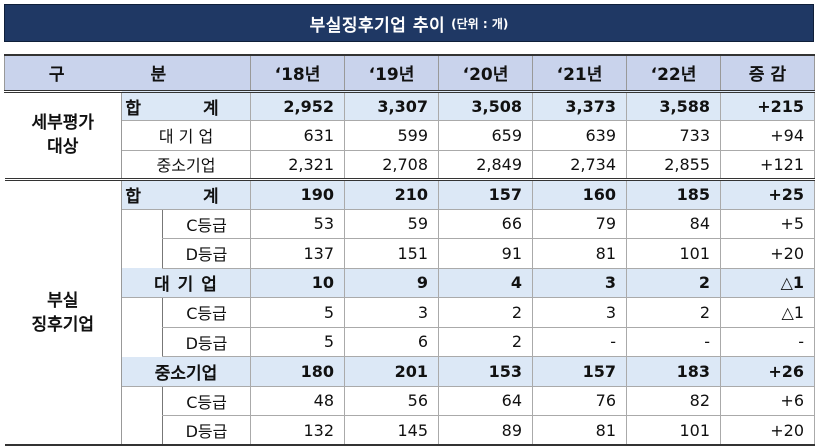 The width and height of the screenshot is (819, 446). What do you see at coordinates (767, 312) in the screenshot?
I see `cell-change: △1` at bounding box center [767, 312].